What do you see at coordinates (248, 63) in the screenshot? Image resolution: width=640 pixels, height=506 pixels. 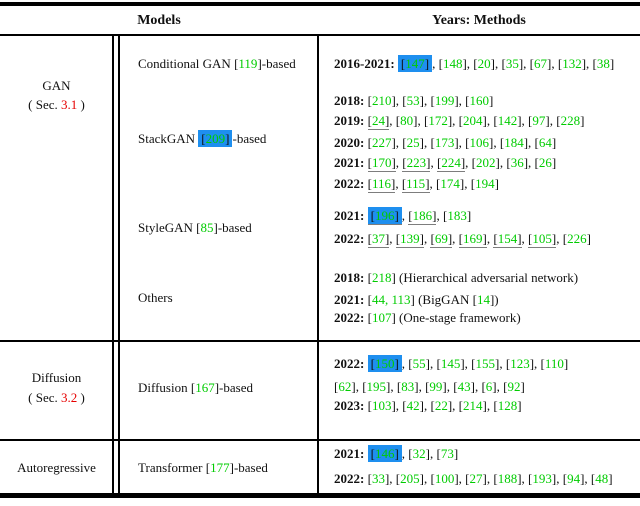 I see `citation-119: [119]` at bounding box center [248, 63].